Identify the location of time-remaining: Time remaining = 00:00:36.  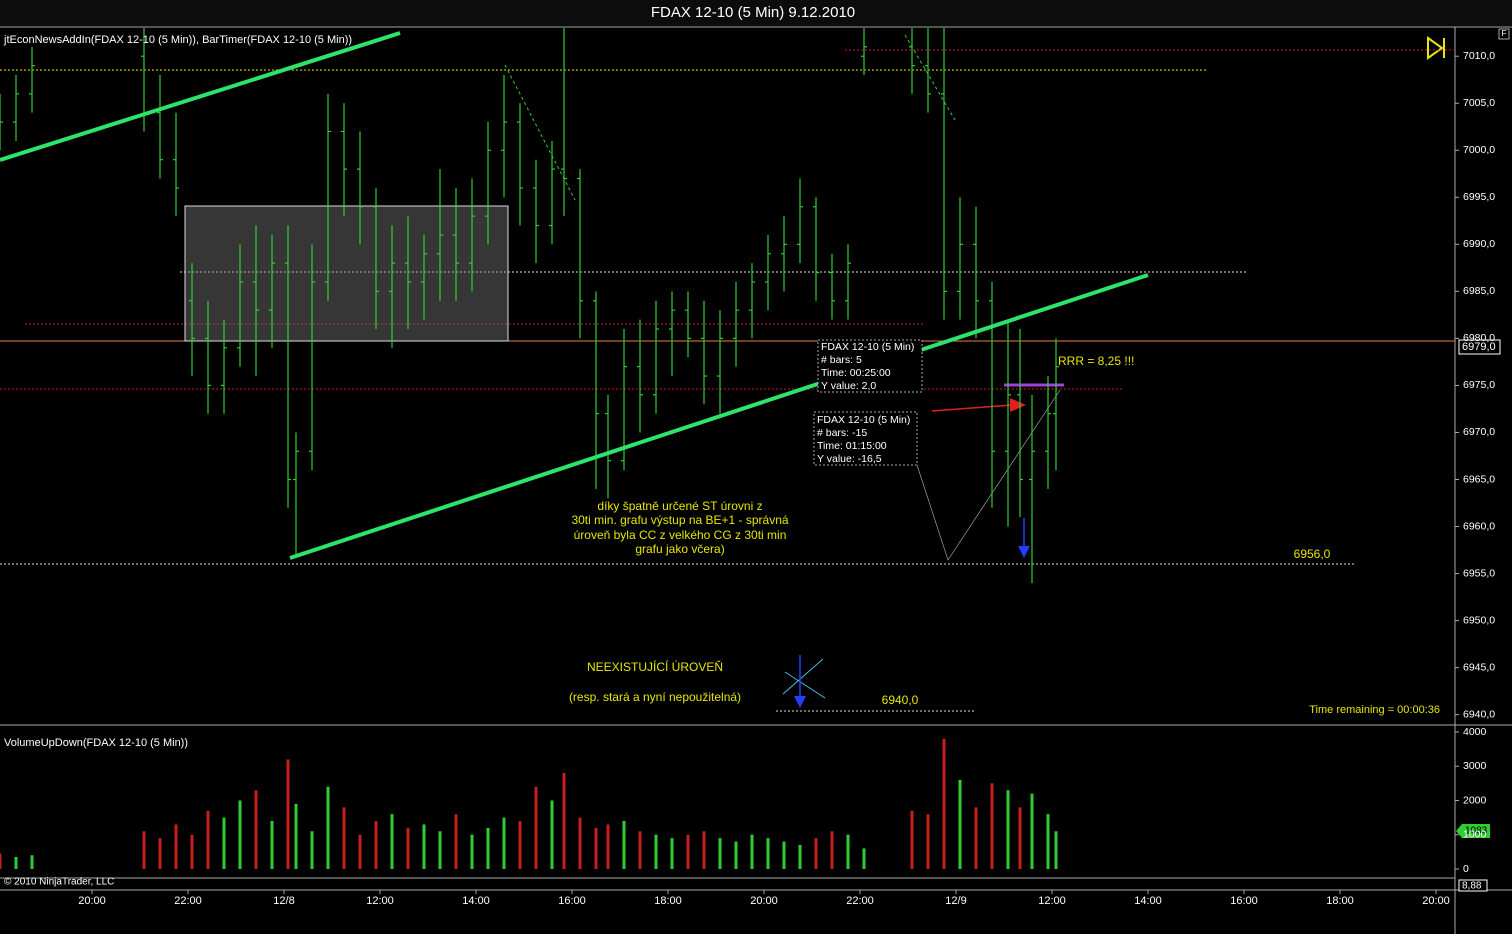
(1374, 710).